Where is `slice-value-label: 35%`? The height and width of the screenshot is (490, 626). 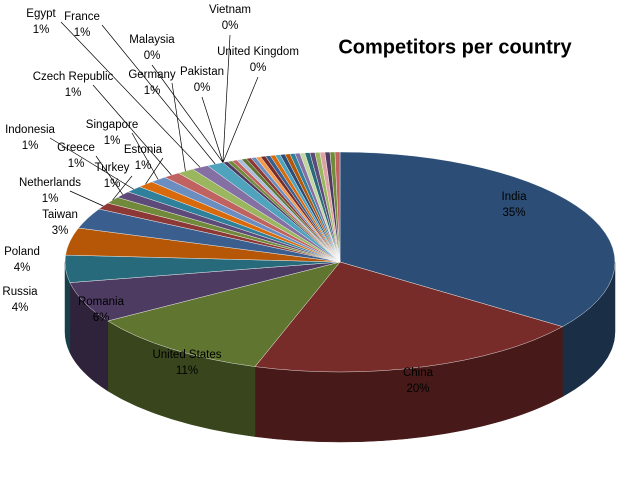 slice-value-label: 35% is located at coordinates (513, 213).